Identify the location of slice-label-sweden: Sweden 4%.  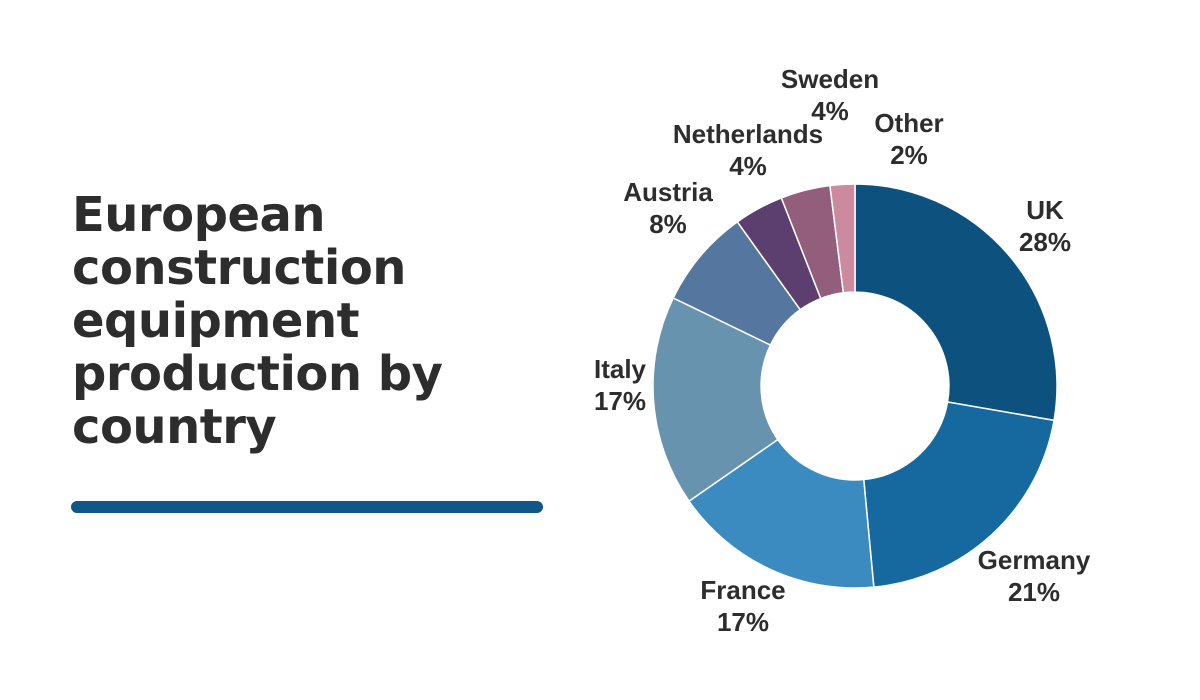
(830, 95).